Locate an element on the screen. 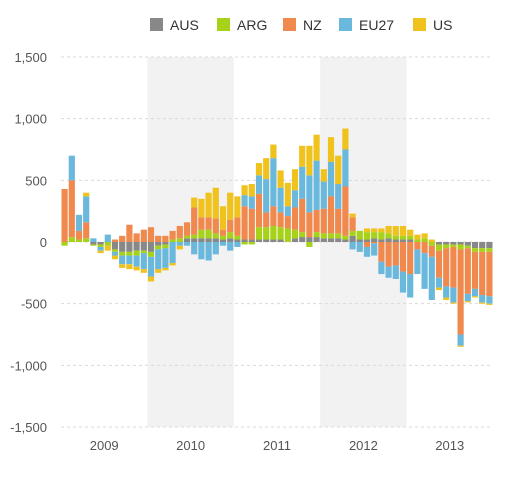 The image size is (523, 478). y-tick-label: 0 is located at coordinates (43, 242).